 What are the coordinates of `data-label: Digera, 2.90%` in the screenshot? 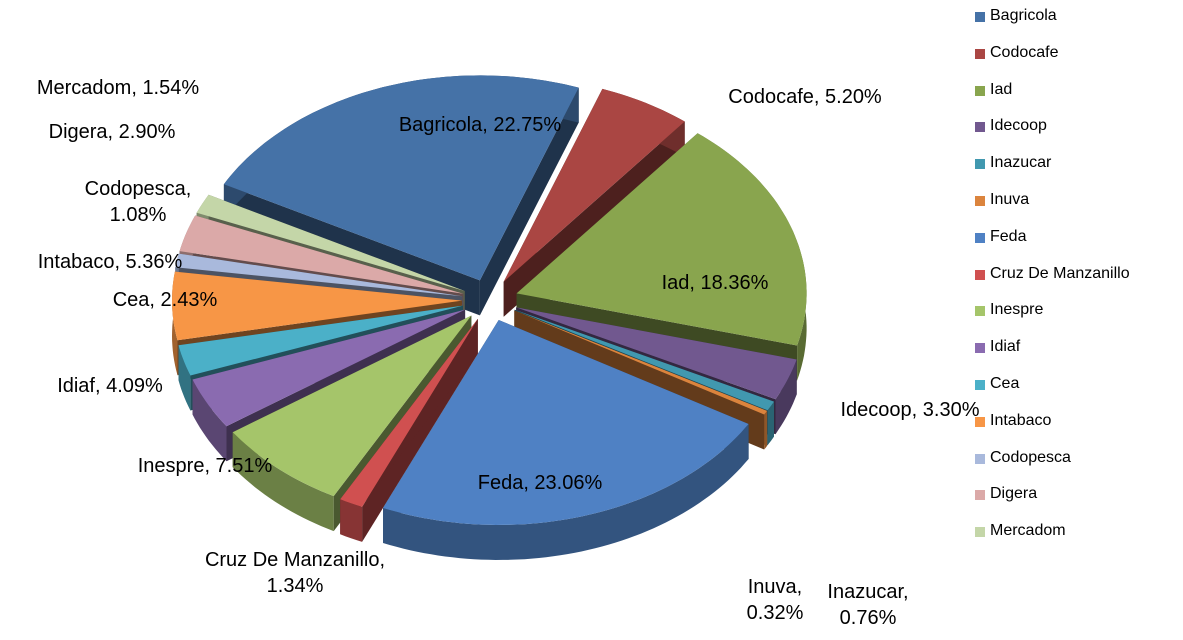 It's located at (112, 132).